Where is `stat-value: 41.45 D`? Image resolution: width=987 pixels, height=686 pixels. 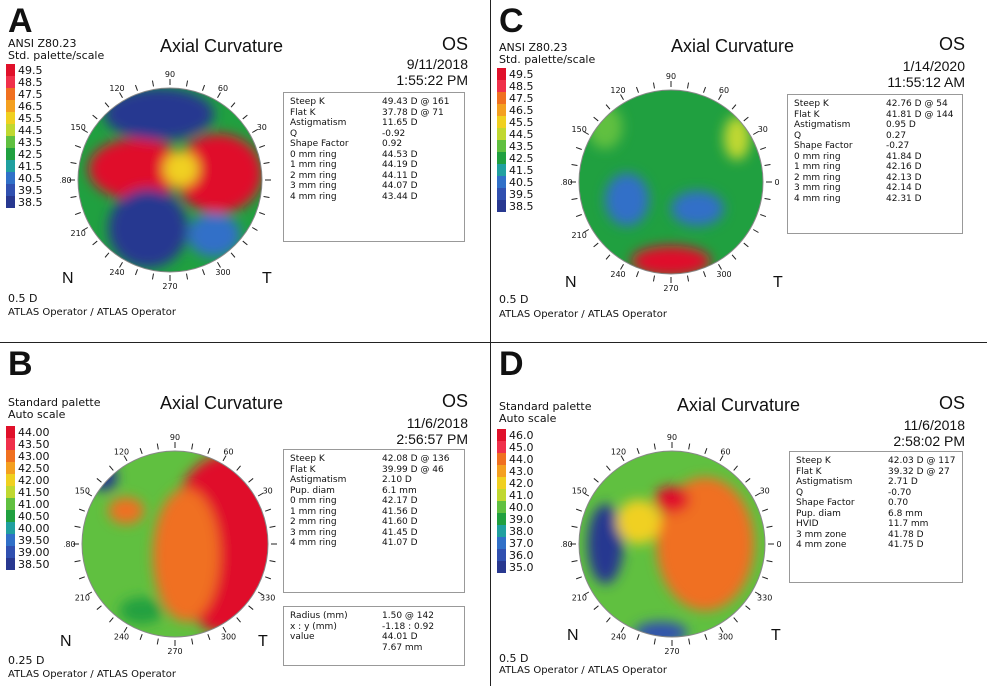
stat-value: 41.45 D is located at coordinates (400, 532).